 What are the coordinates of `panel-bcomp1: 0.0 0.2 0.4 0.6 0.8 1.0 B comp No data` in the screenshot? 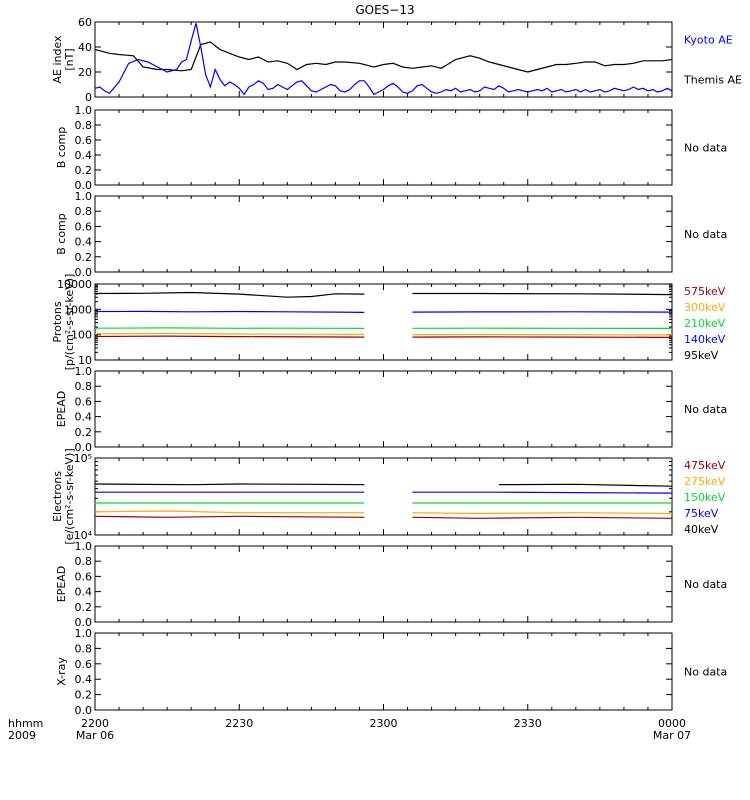 It's located at (391, 148).